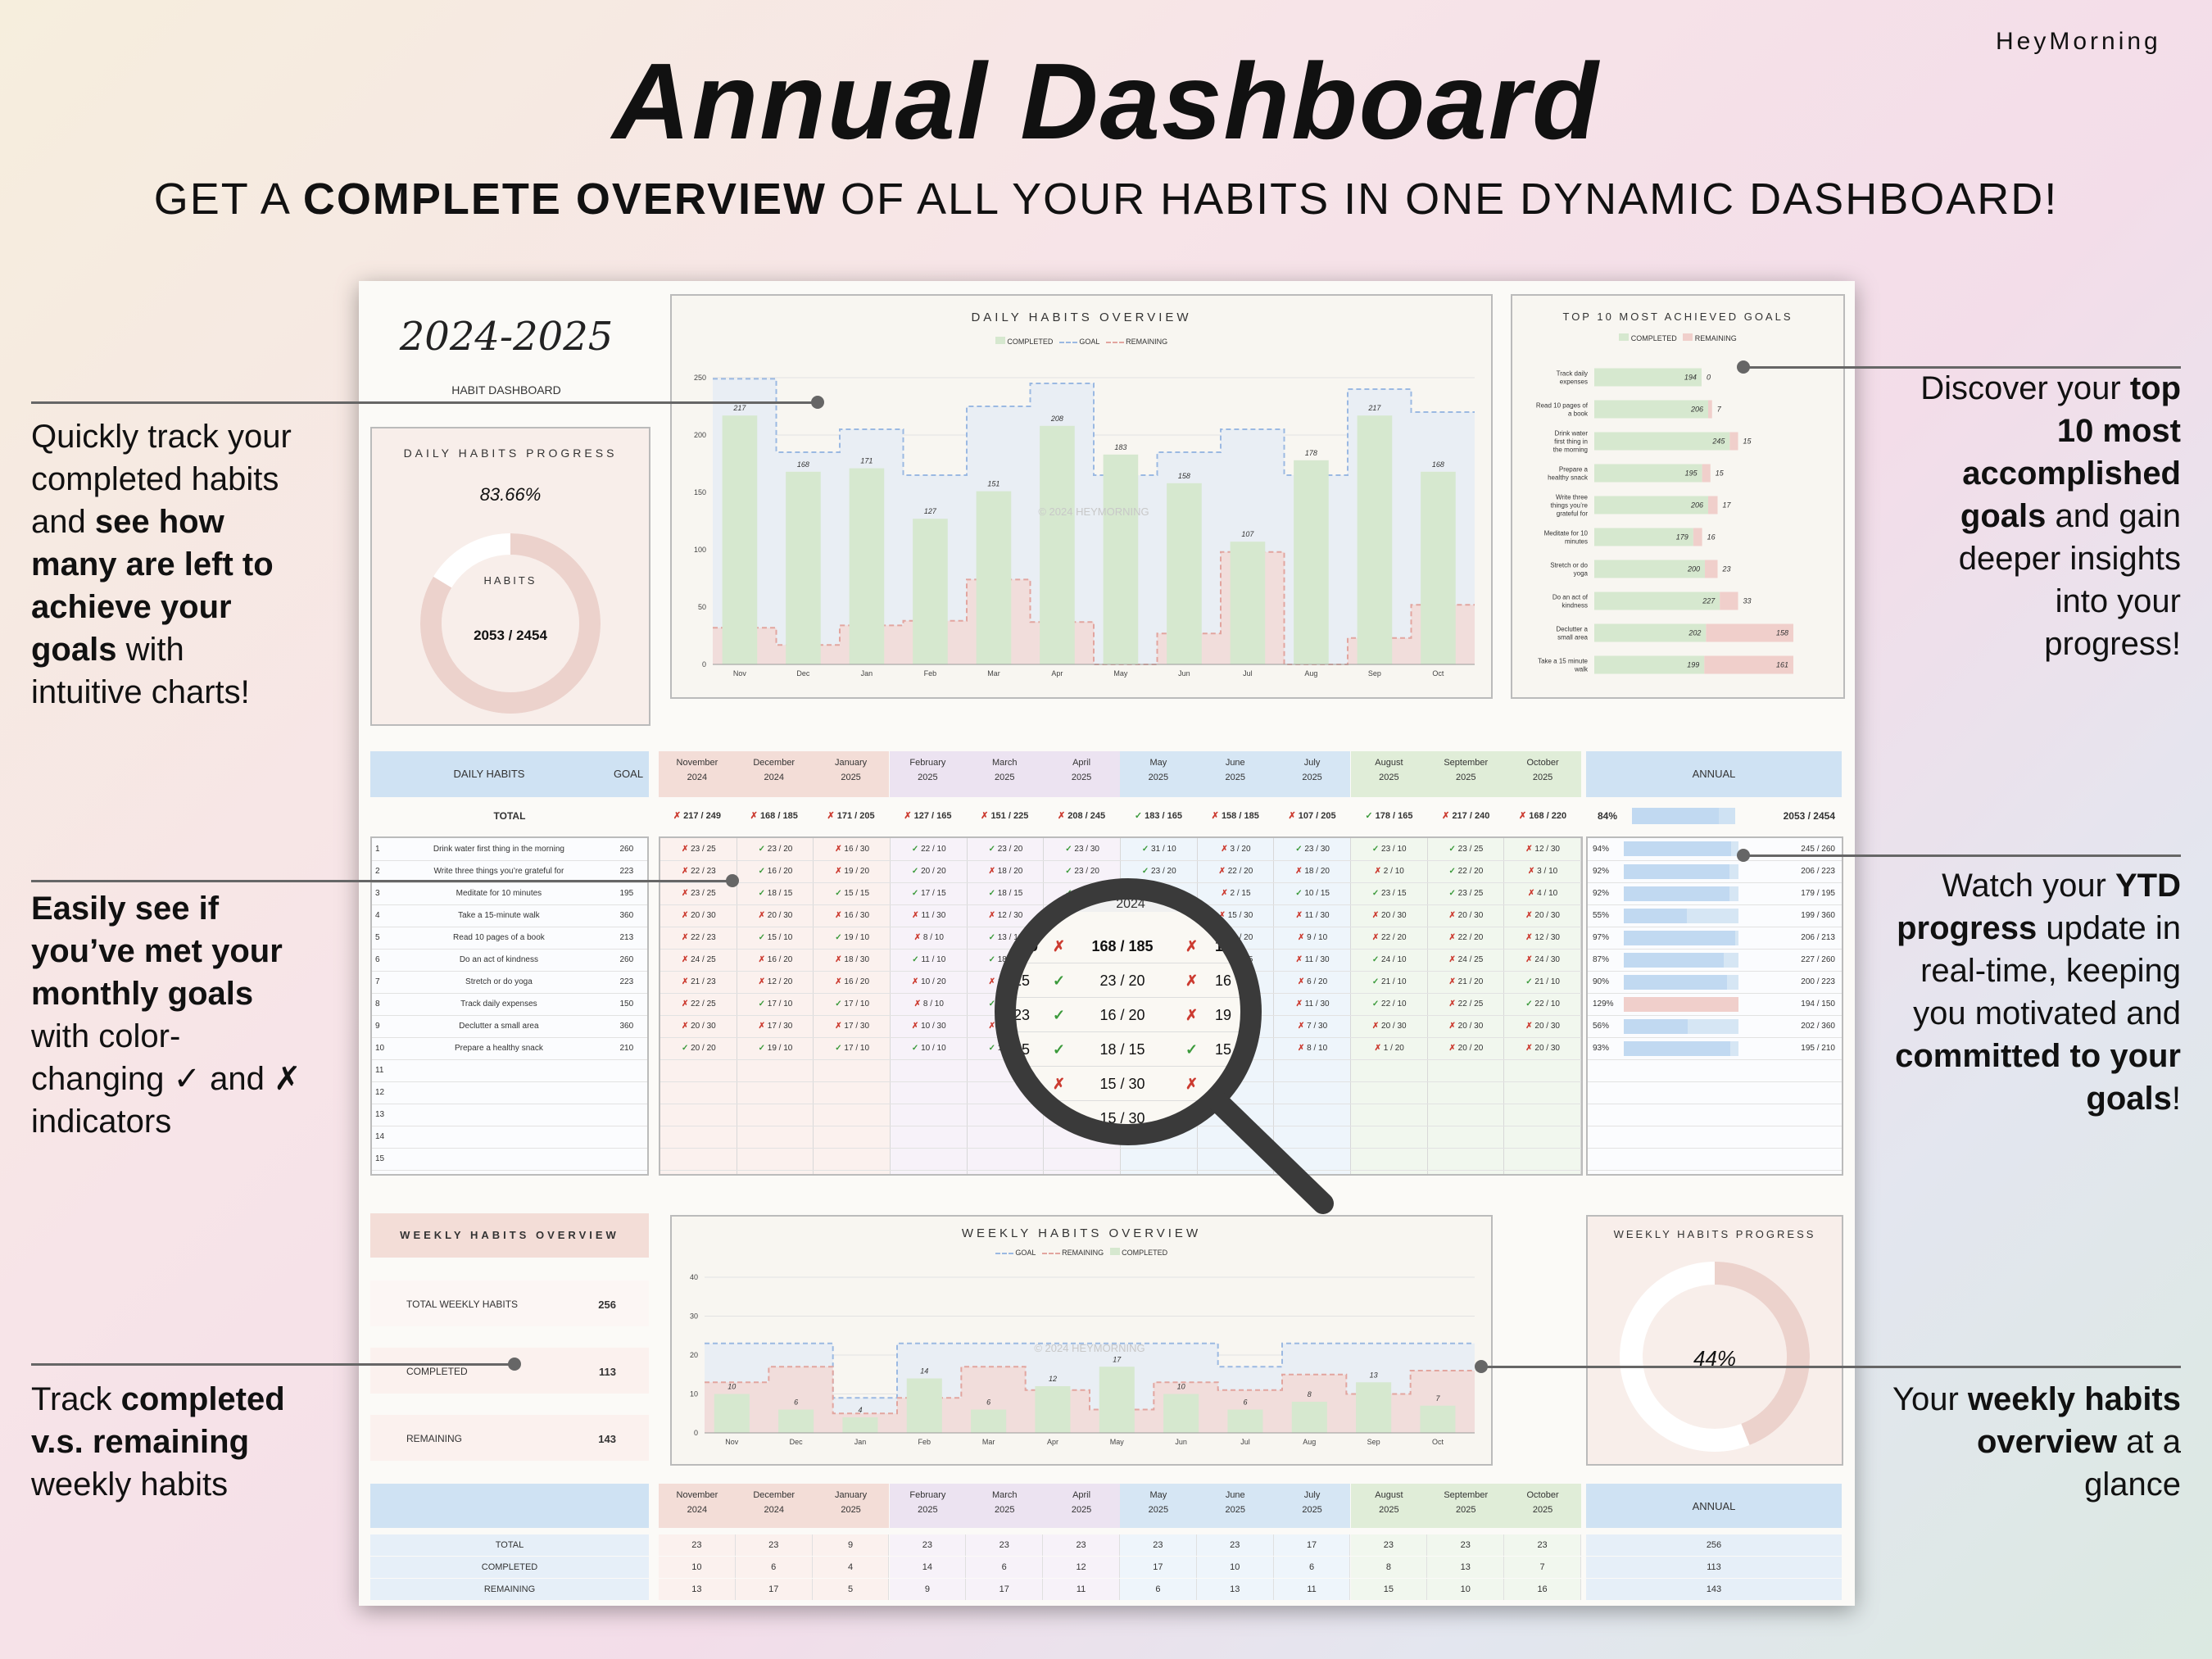 This screenshot has width=2212, height=1659. What do you see at coordinates (1374, 673) in the screenshot?
I see `x-tick-label: Sep` at bounding box center [1374, 673].